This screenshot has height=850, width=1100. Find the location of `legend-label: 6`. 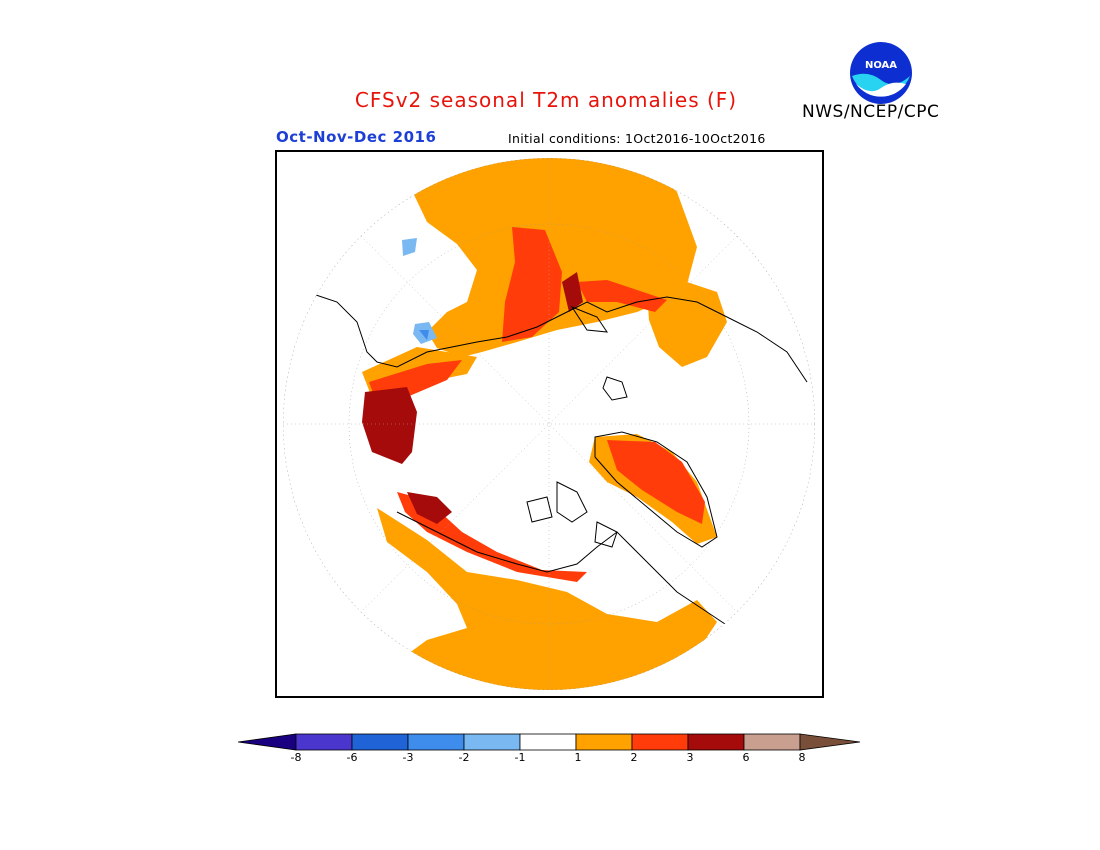

legend-label: 6 is located at coordinates (746, 757).